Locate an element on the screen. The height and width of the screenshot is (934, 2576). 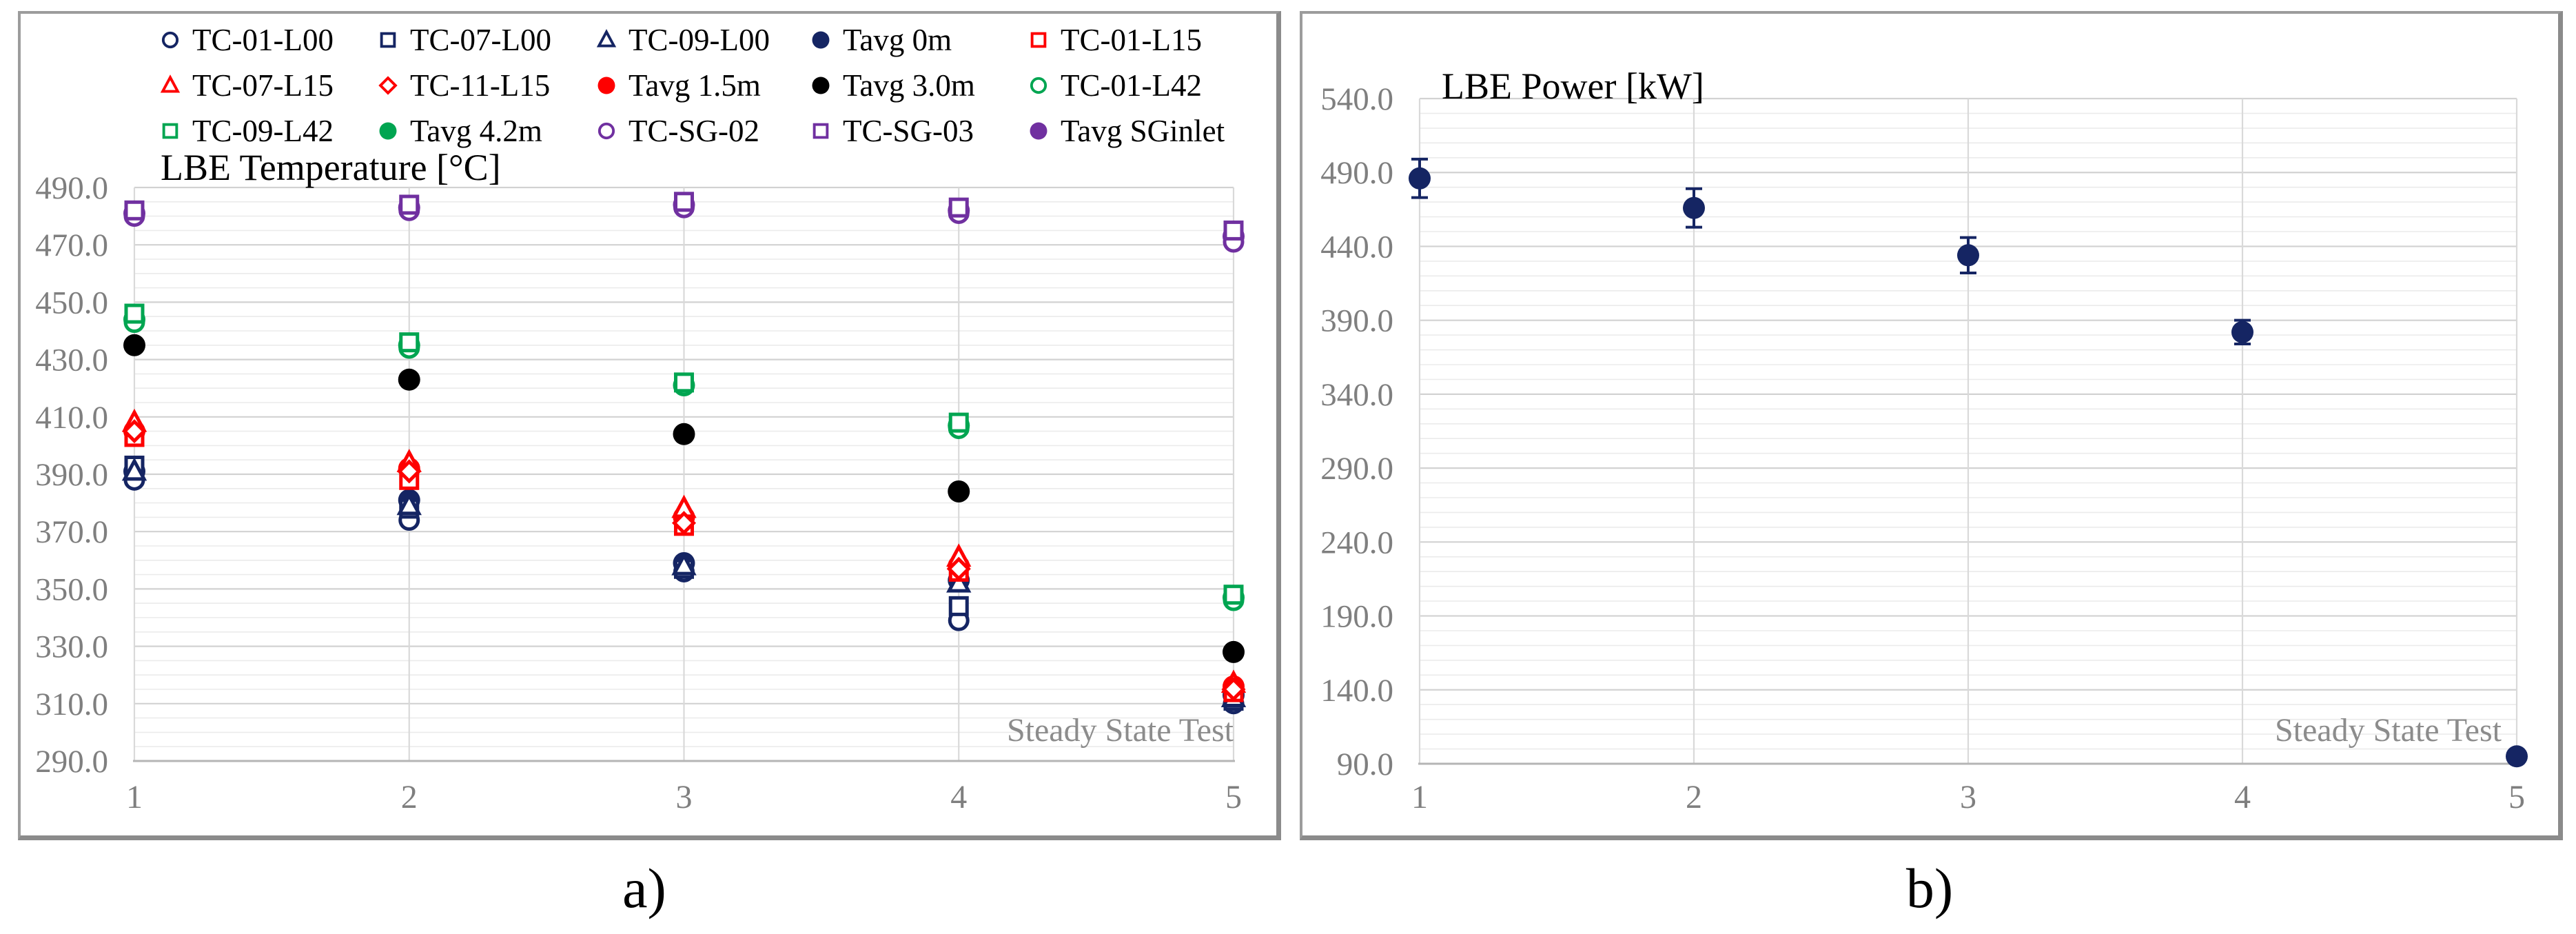
left-chart-annotation: Steady State Test is located at coordinates (1120, 730).